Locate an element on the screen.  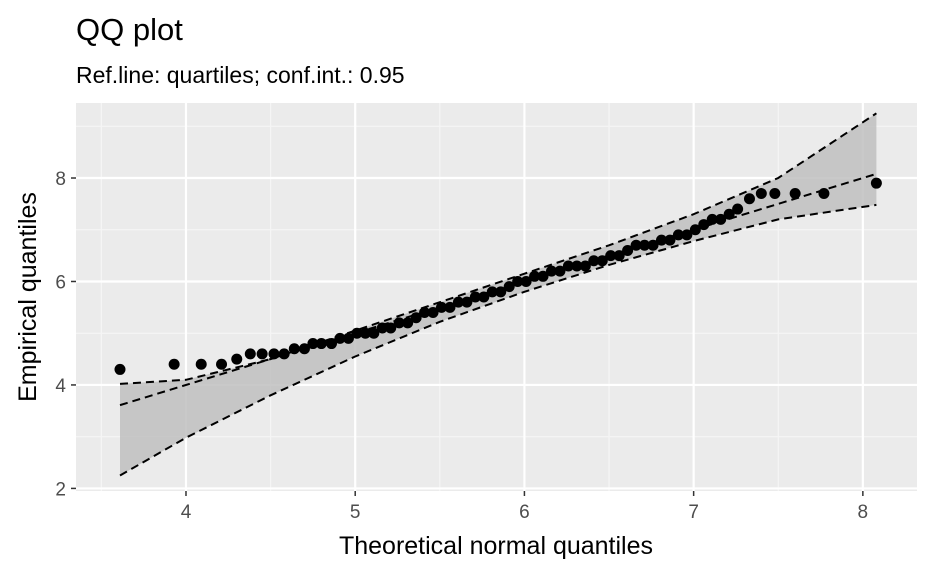
y-tick-label: 6 is located at coordinates (60, 282).